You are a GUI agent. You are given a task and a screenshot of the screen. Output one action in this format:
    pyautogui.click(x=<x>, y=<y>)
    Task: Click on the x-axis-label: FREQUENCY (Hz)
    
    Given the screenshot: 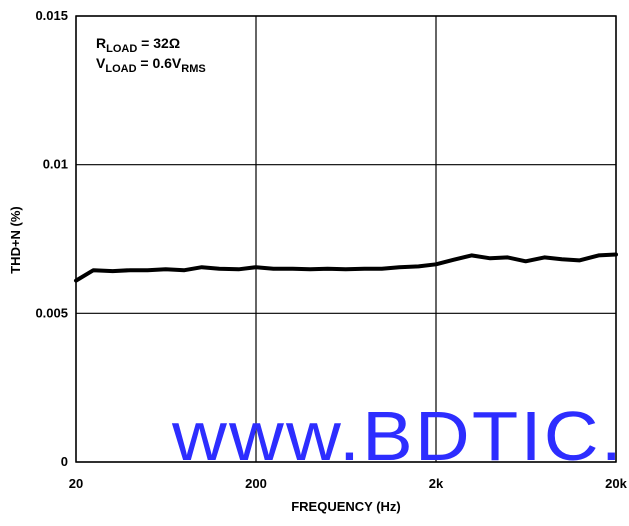 What is the action you would take?
    pyautogui.click(x=346, y=506)
    